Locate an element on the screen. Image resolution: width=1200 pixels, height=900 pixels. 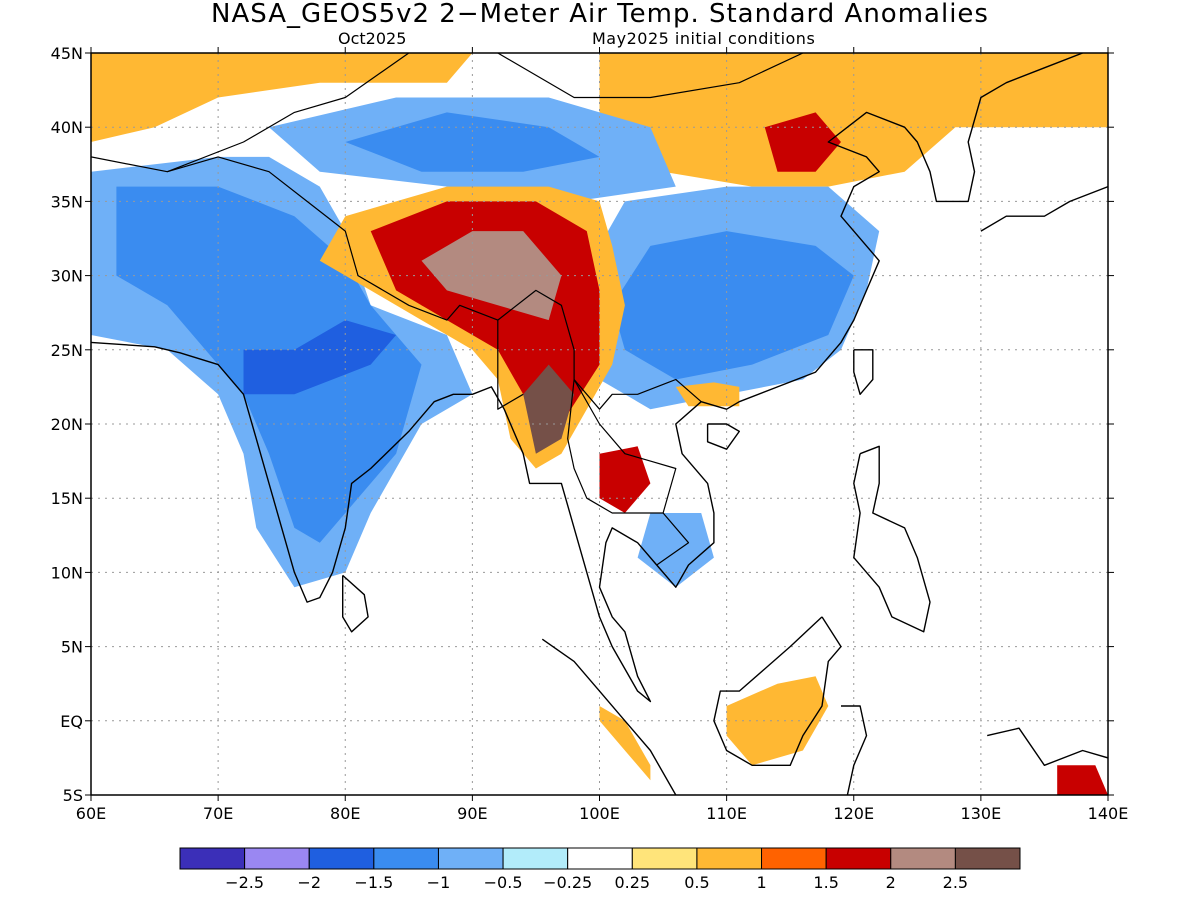
lat-tick-label: 15N is located at coordinates (67, 498).